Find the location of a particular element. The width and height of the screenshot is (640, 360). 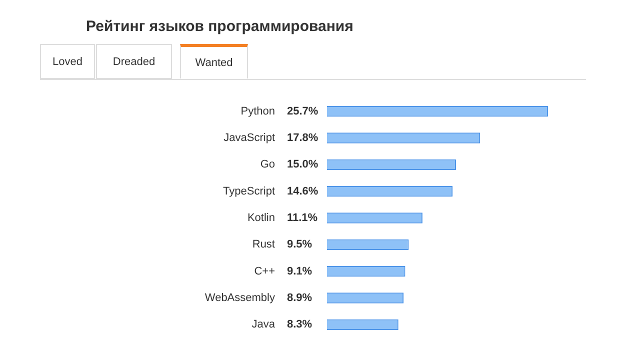

y-tick-label: Go is located at coordinates (267, 164).